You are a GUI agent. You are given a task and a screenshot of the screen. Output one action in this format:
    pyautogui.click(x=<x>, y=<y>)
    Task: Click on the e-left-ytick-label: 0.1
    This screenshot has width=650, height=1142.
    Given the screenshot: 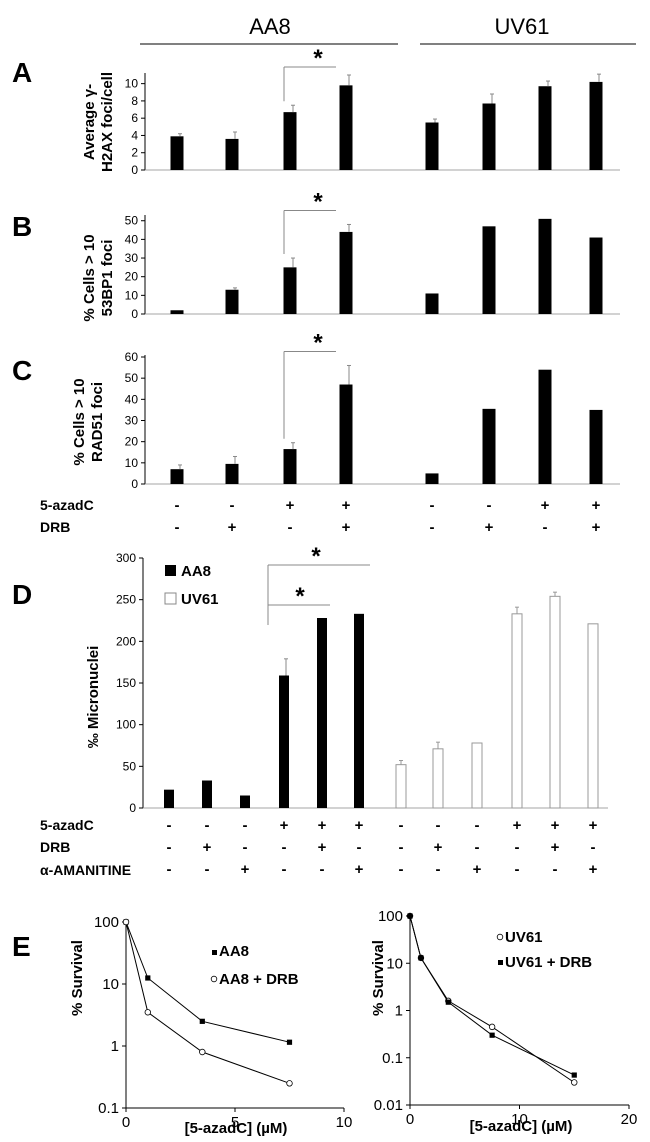 What is the action you would take?
    pyautogui.click(x=108, y=1108)
    